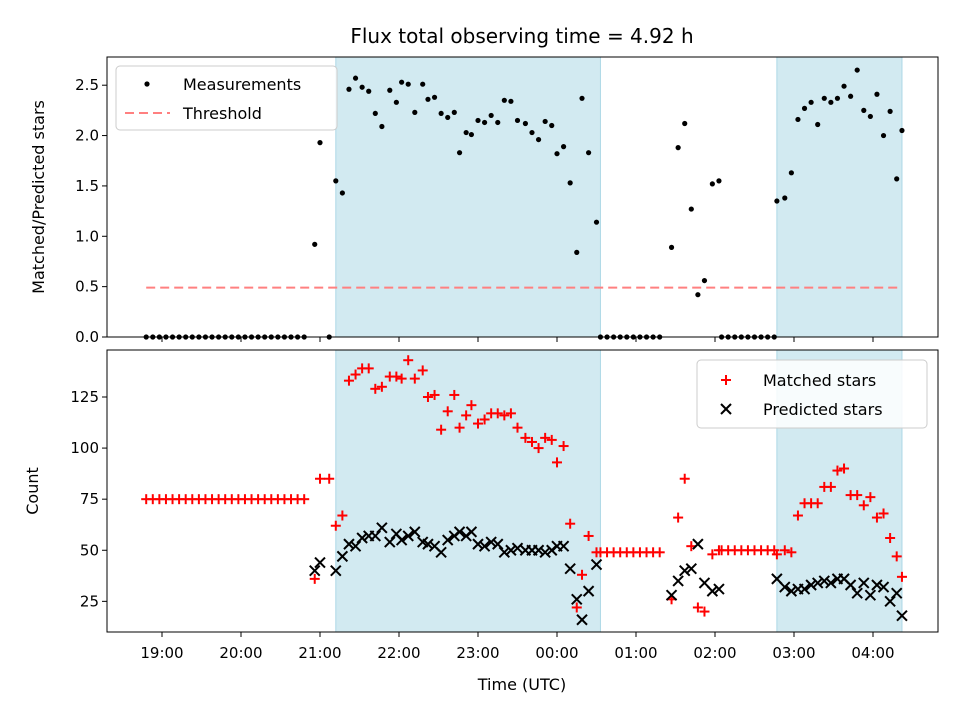 This screenshot has height=720, width=960. What do you see at coordinates (84, 448) in the screenshot?
I see `y-tick-label: 100` at bounding box center [84, 448].